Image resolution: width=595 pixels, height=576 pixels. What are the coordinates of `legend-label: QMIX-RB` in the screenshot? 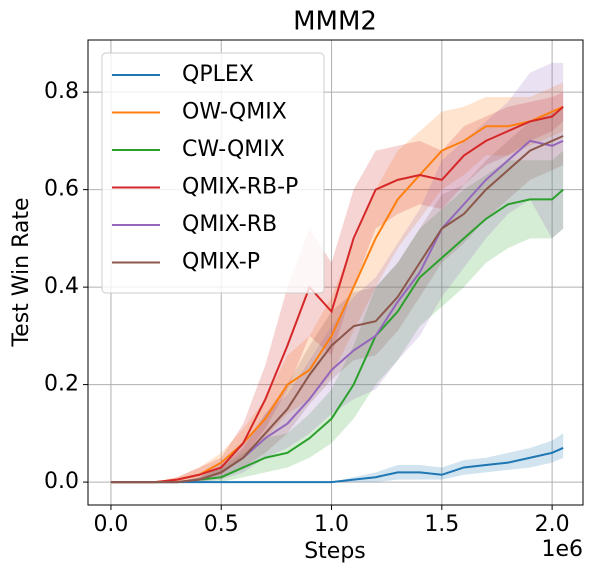 It's located at (229, 224).